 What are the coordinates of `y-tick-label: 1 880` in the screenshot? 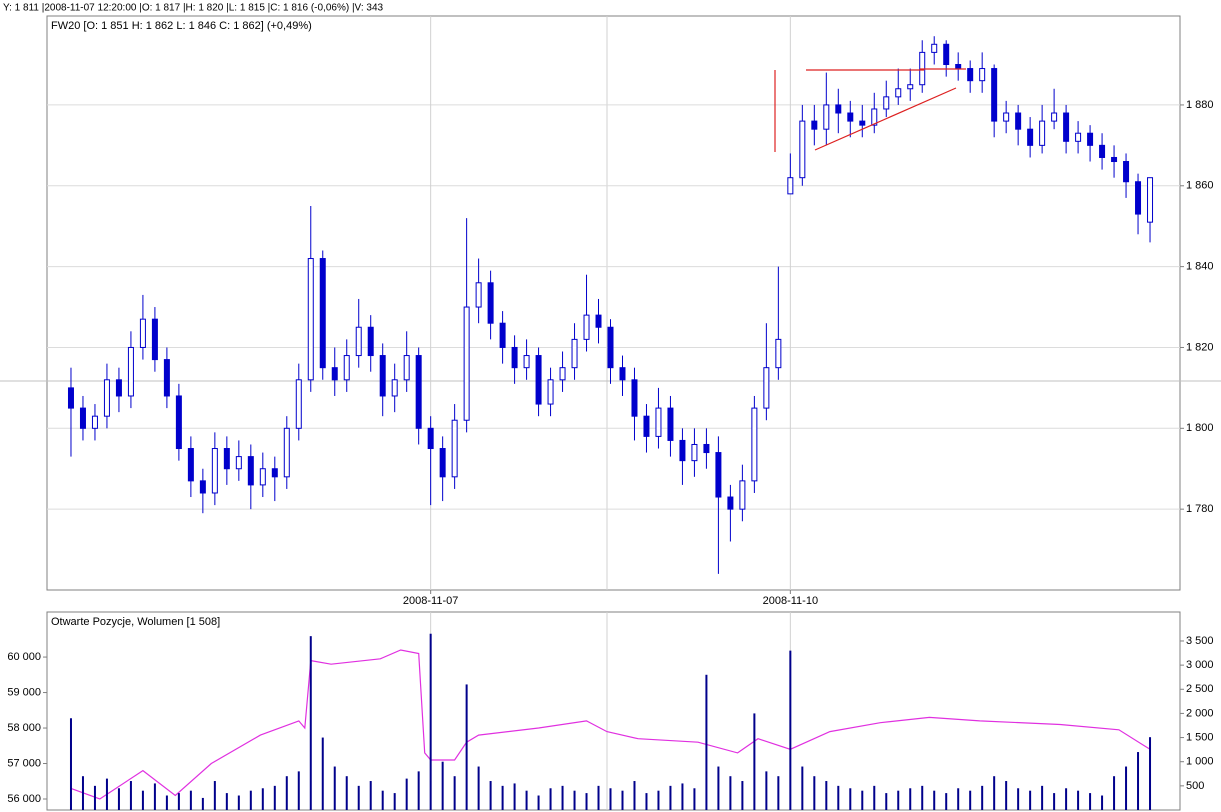 It's located at (1200, 105).